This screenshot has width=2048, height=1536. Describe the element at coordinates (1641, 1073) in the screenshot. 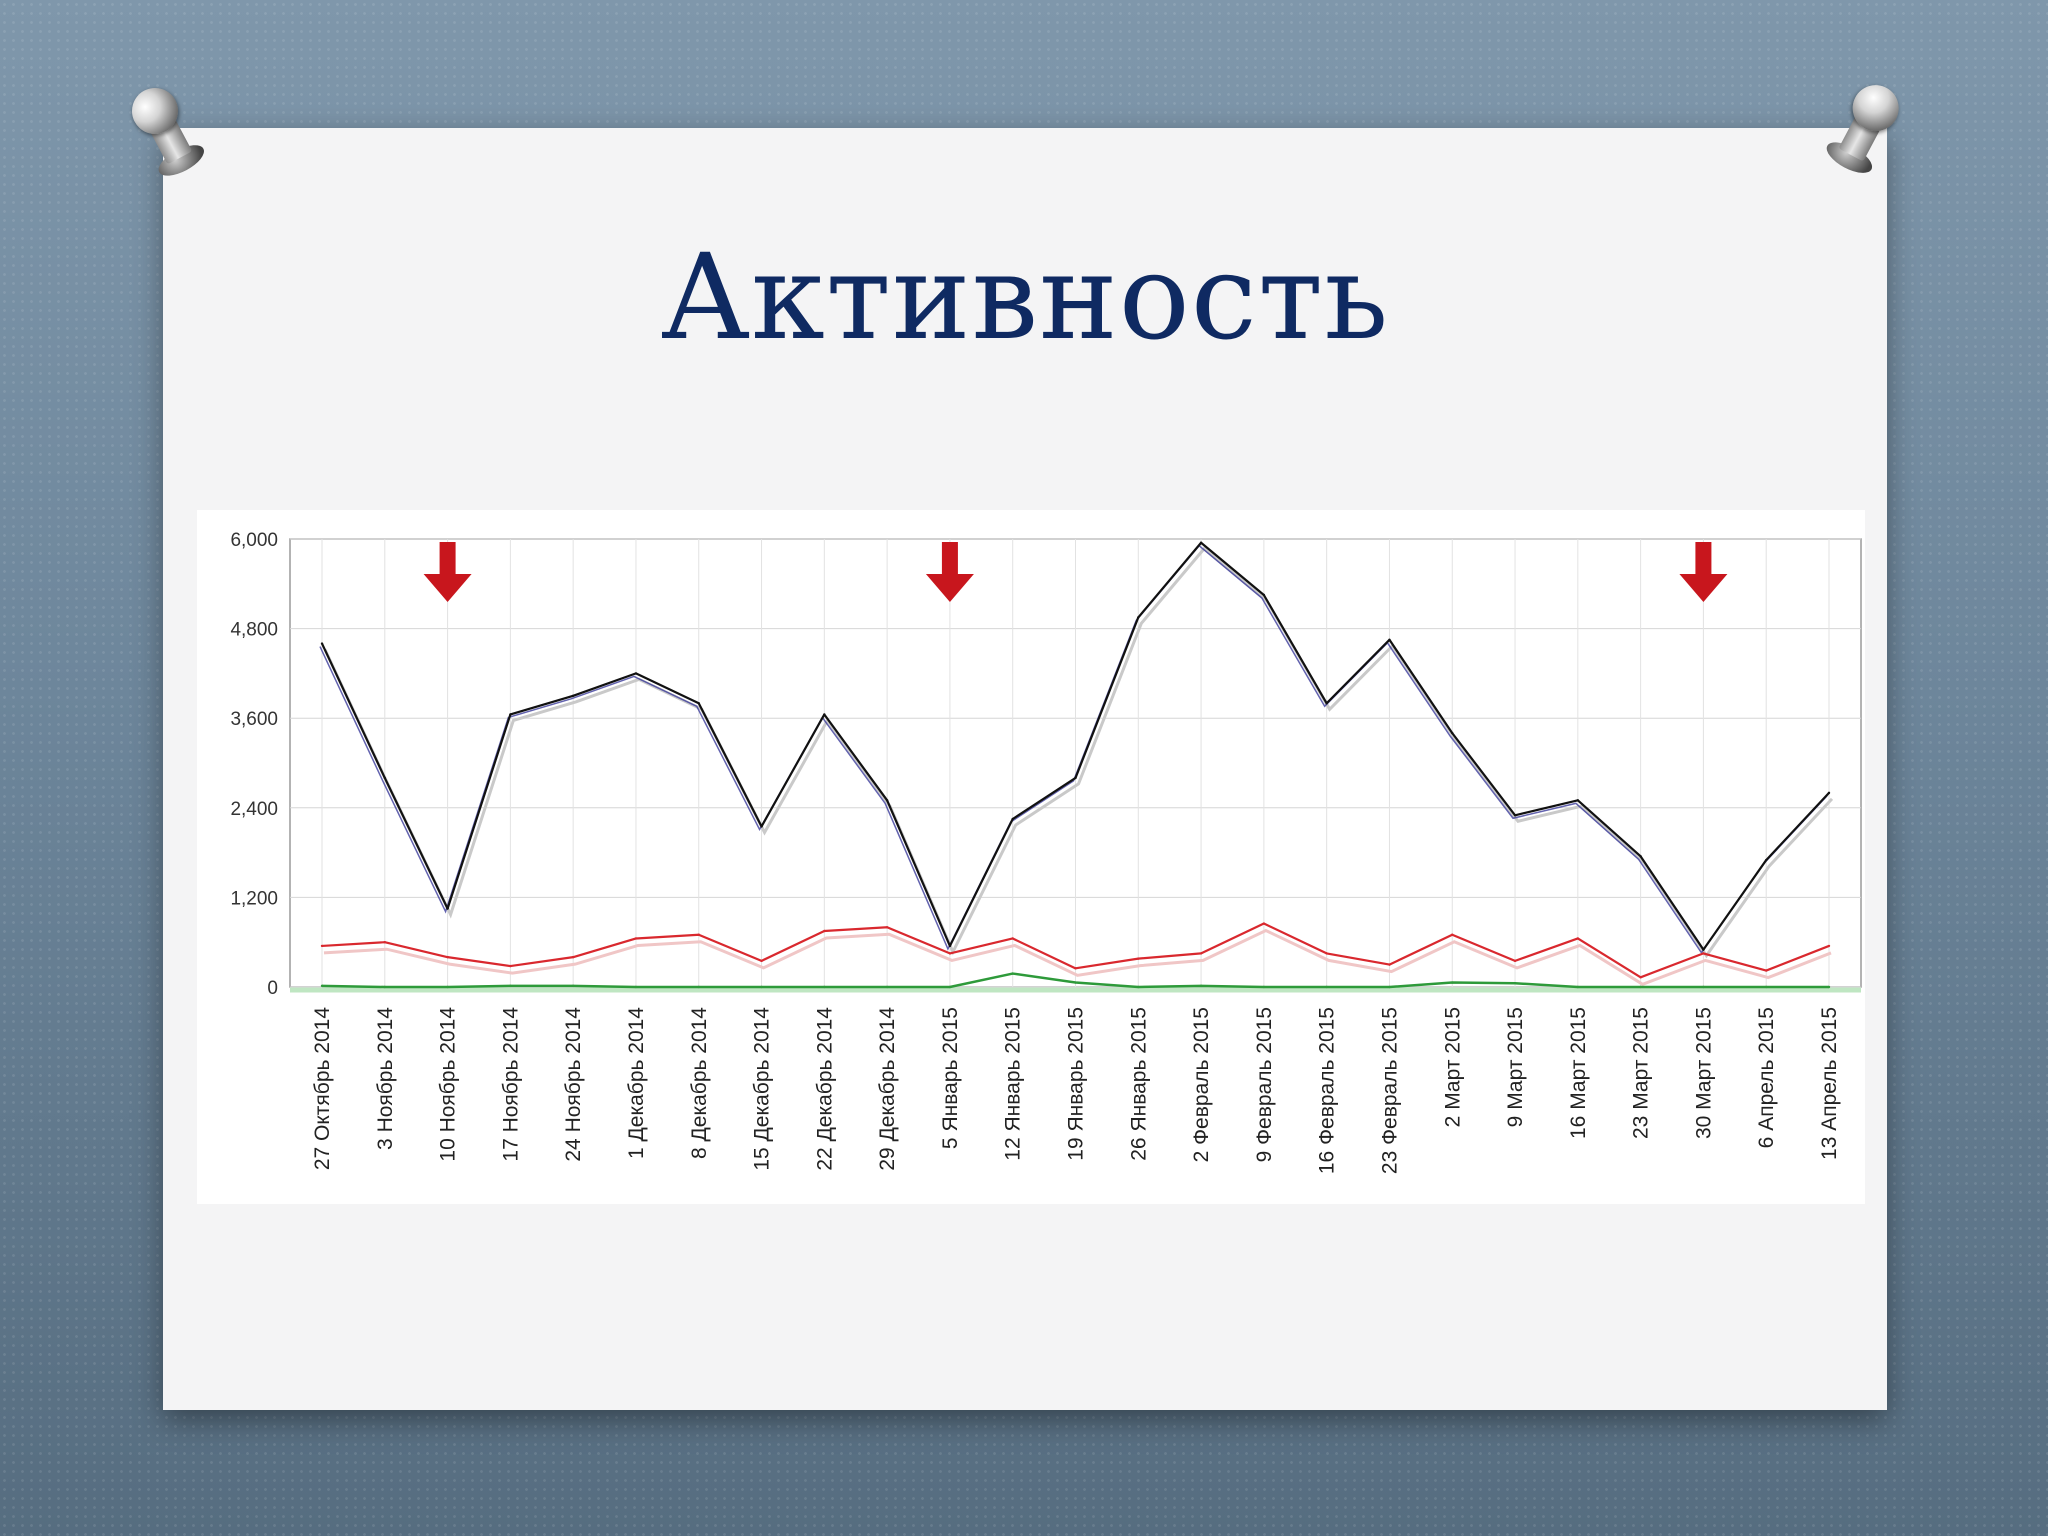

I see `x-tick-label: 23 Март 2015` at that location.